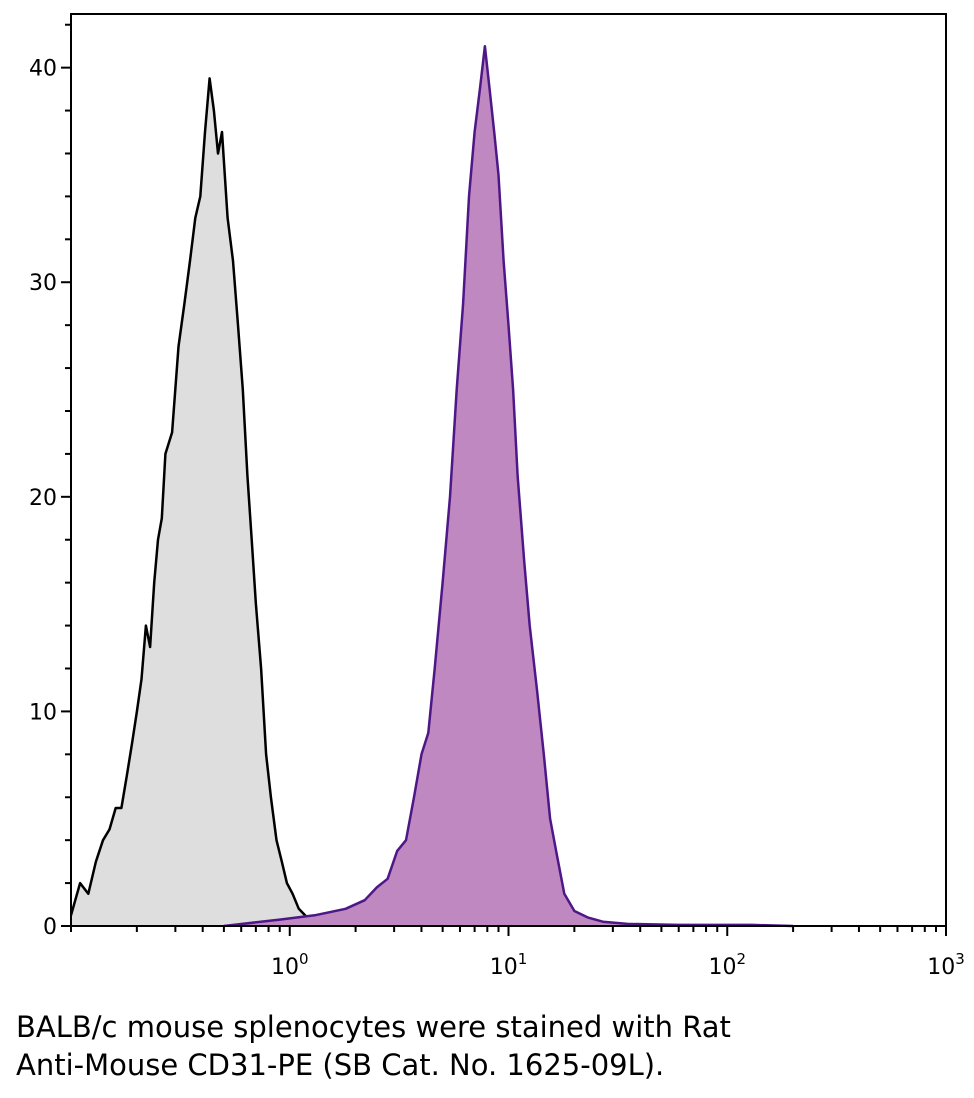  Describe the element at coordinates (727, 965) in the screenshot. I see `x-tick-label: 10²` at that location.